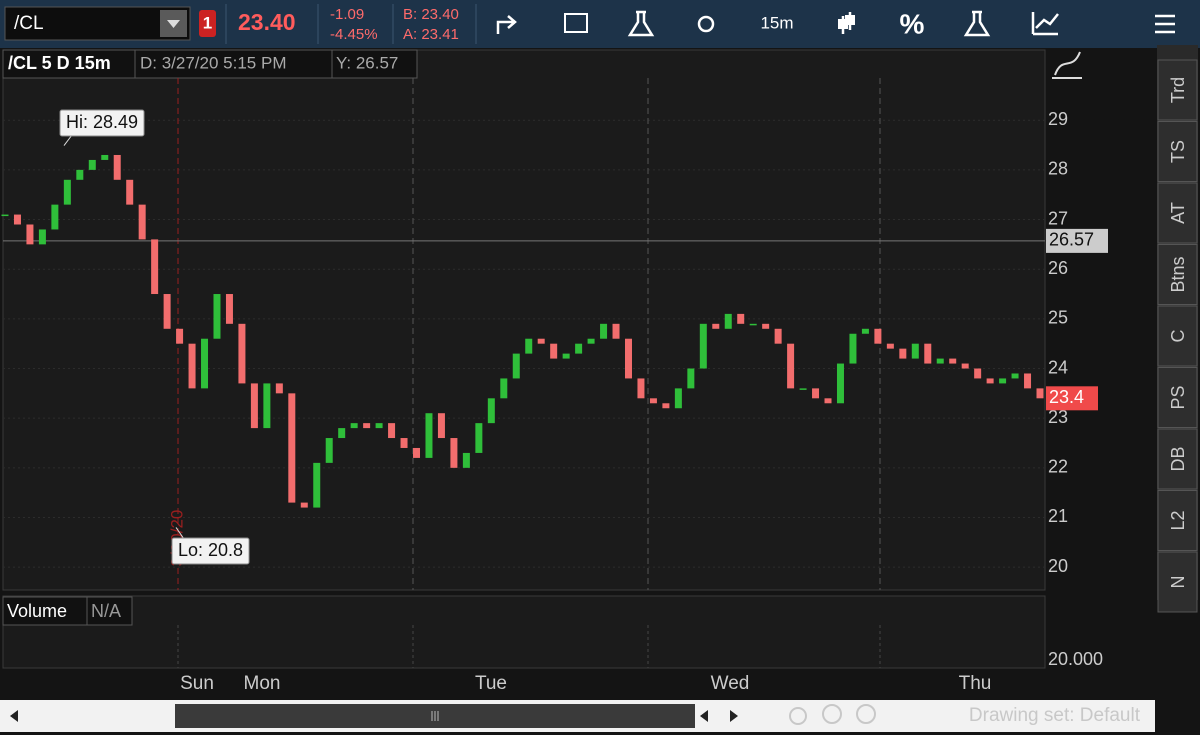 The width and height of the screenshot is (1200, 735). I want to click on side-tab-label: Btns, so click(1178, 274).